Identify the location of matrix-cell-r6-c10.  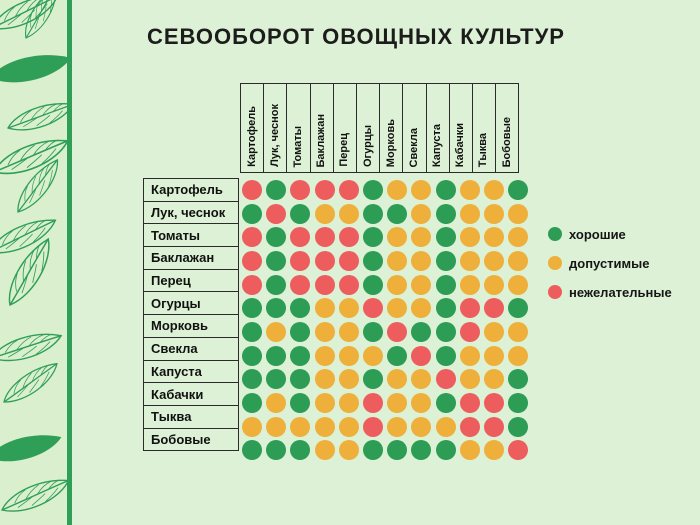
(470, 308).